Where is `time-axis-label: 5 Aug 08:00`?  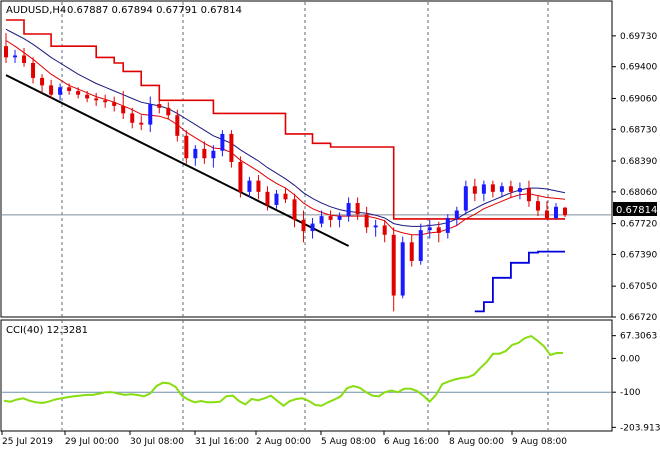
time-axis-label: 5 Aug 08:00 is located at coordinates (348, 442).